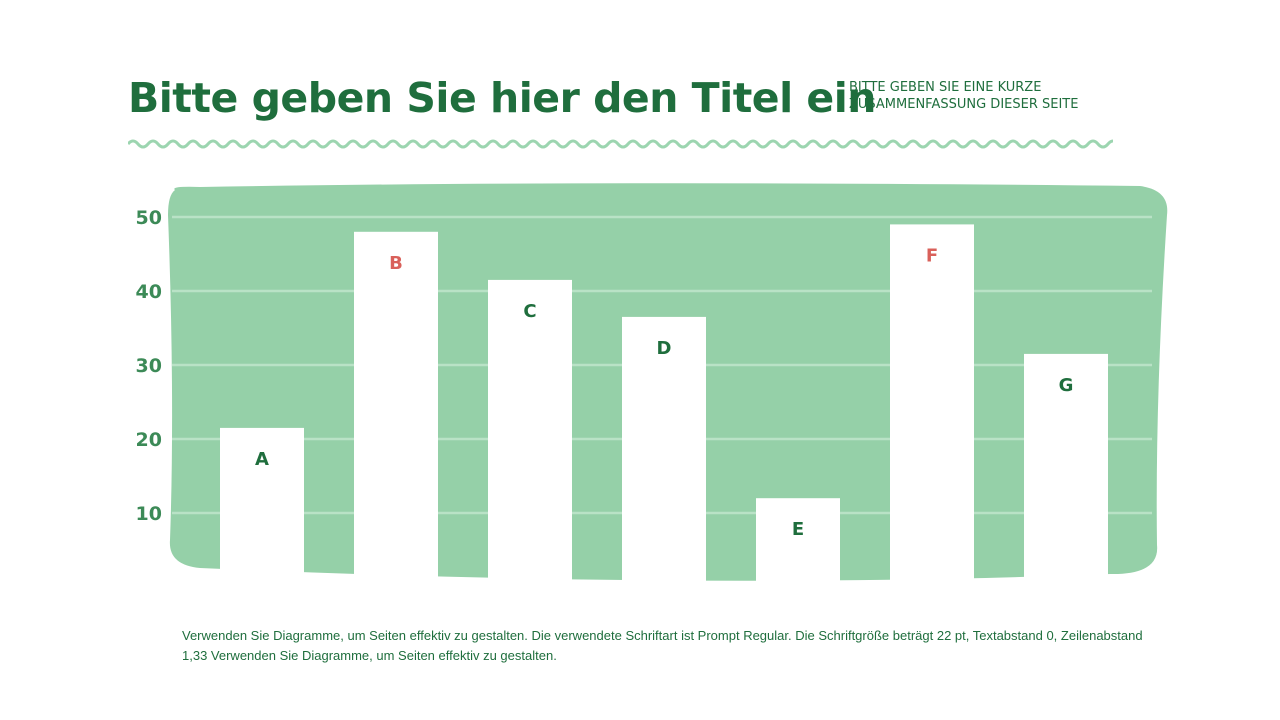 The image size is (1280, 720). I want to click on bar-label-g: G, so click(1066, 385).